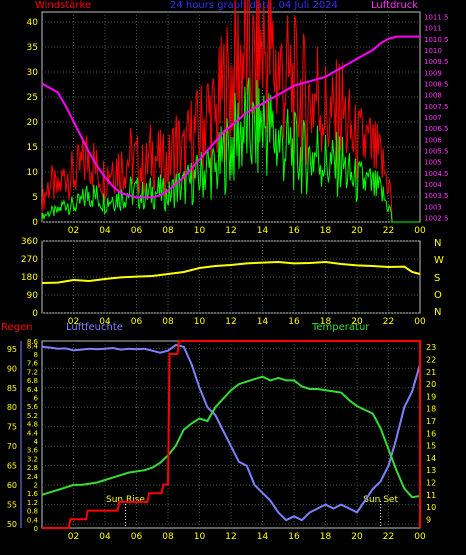 Image resolution: width=466 pixels, height=555 pixels. What do you see at coordinates (29, 242) in the screenshot?
I see `y-direction-tick-label: 360` at bounding box center [29, 242].